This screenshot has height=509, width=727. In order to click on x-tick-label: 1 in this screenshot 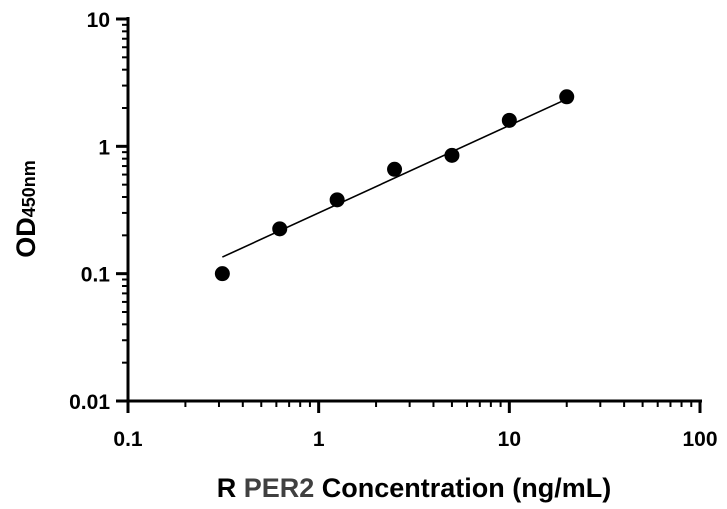, I will do `click(319, 439)`.